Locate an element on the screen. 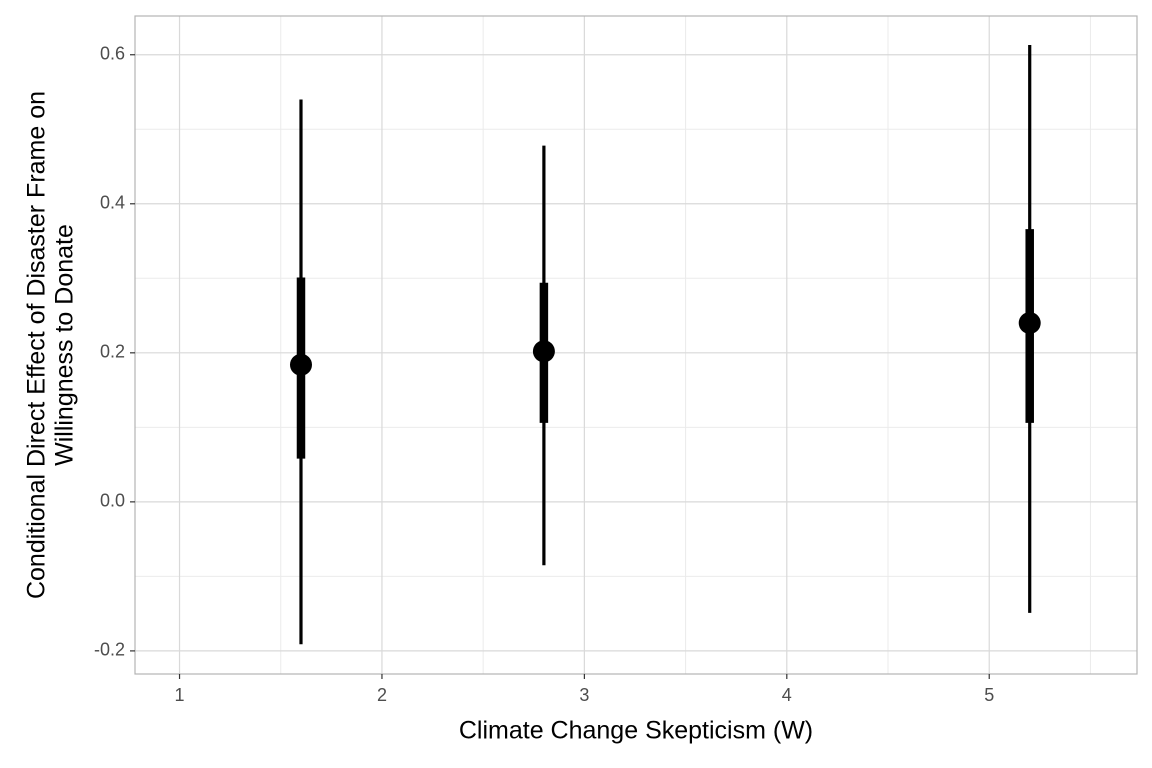 Image resolution: width=1152 pixels, height=768 pixels. x-axis-title: Climate Change Skepticism (W) is located at coordinates (636, 731).